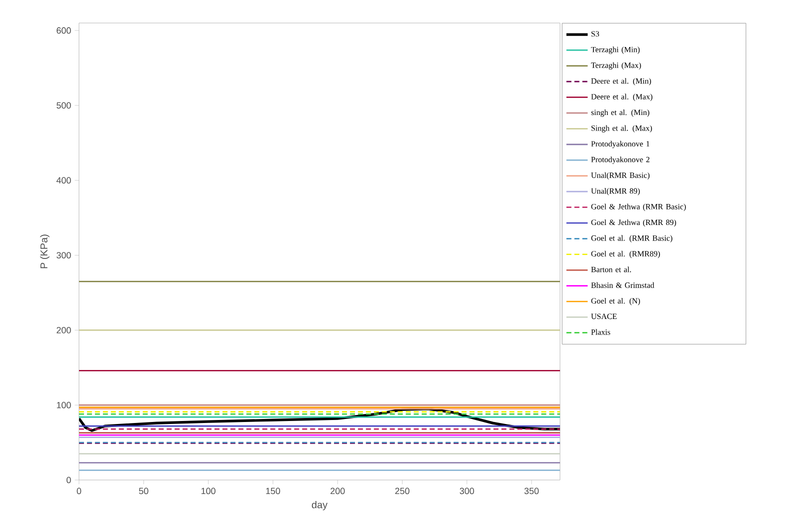 The width and height of the screenshot is (787, 524). What do you see at coordinates (63, 405) in the screenshot?
I see `y-tick-label: 100` at bounding box center [63, 405].